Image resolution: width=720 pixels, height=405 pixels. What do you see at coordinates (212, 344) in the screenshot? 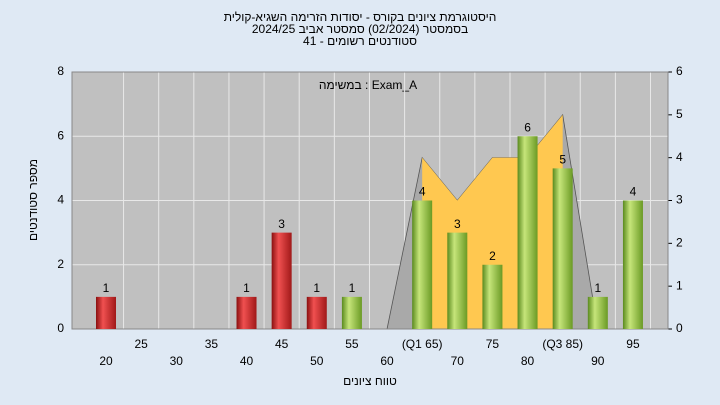
I see `x-tick-label: 35` at bounding box center [212, 344].